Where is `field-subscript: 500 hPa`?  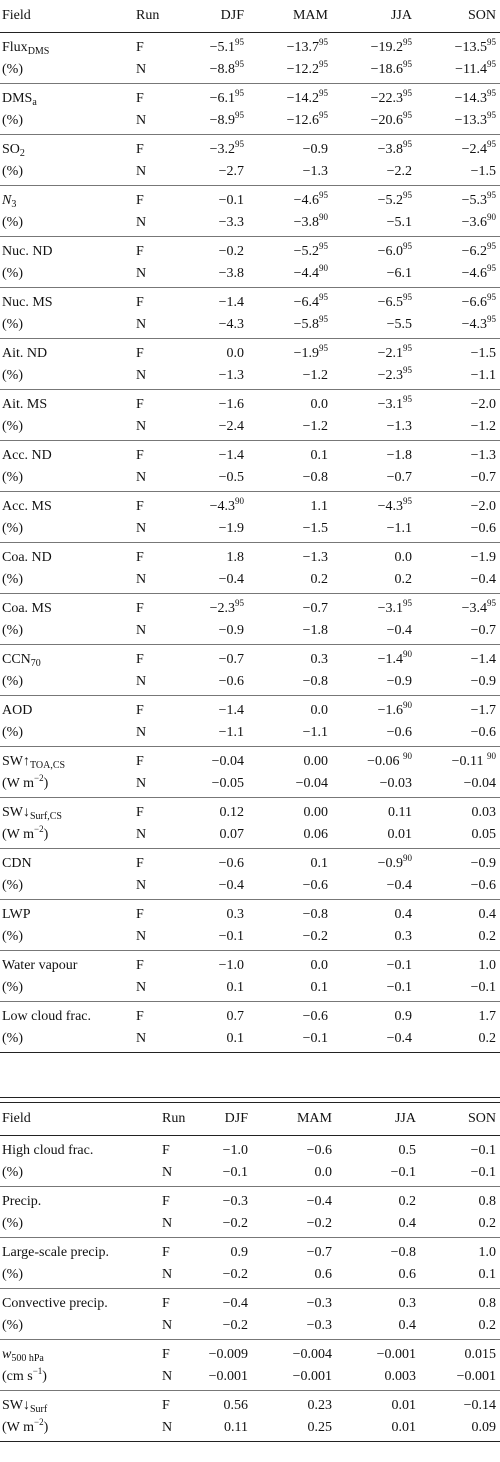
field-subscript: 500 hPa is located at coordinates (27, 1358).